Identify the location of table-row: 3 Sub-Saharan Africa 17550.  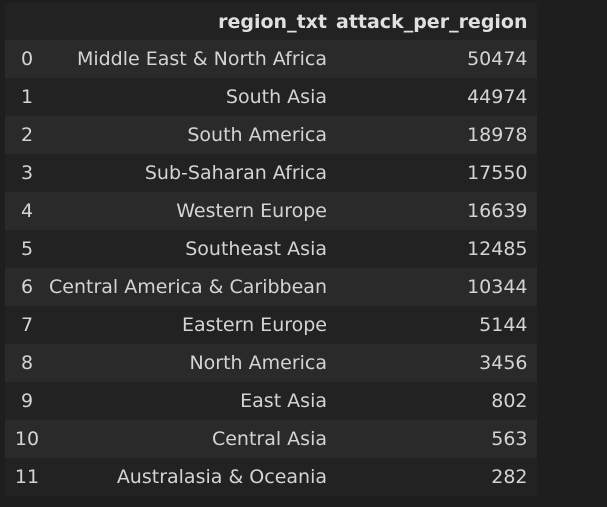
(271, 173).